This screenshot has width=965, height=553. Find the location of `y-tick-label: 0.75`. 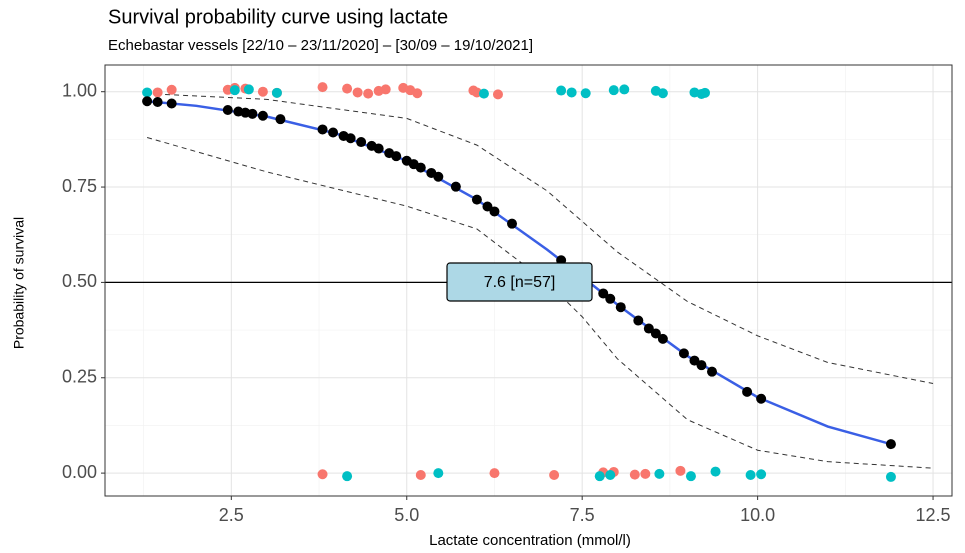

y-tick-label: 0.75 is located at coordinates (79, 186).